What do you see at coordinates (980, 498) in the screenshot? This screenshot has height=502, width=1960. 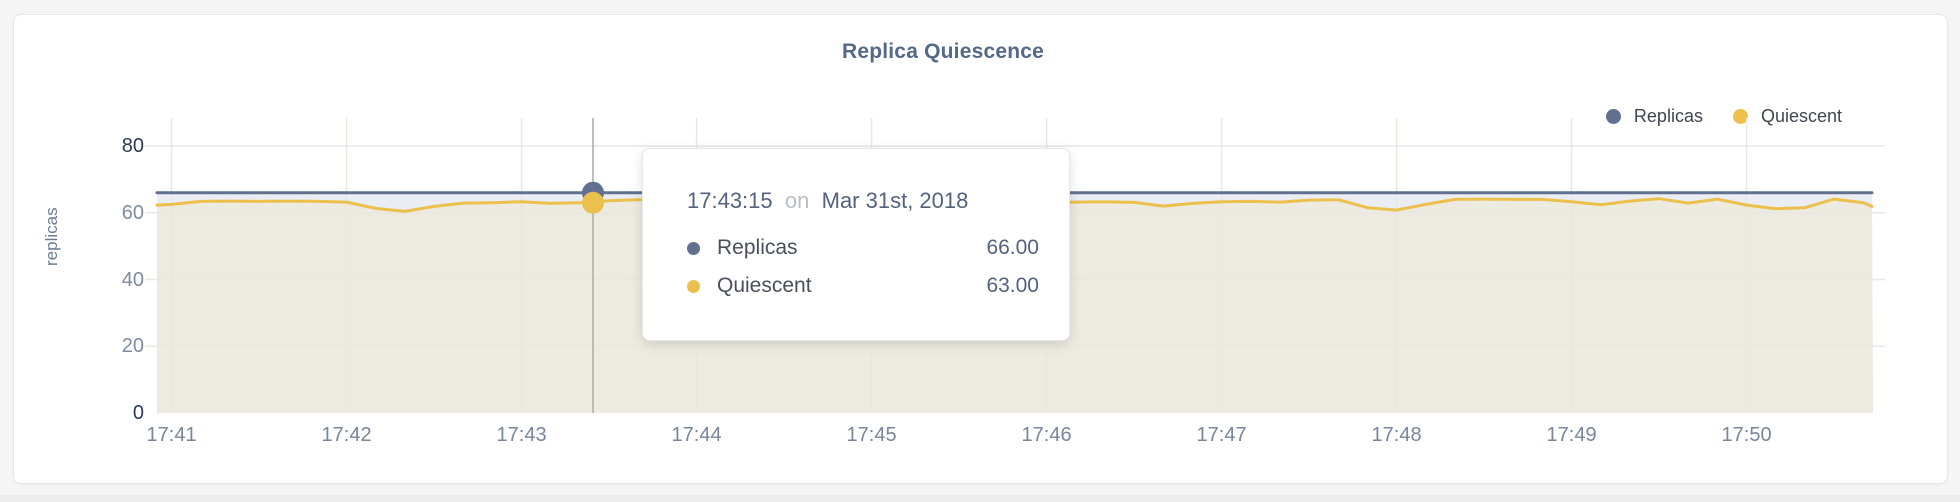 I see `page-background-strip` at bounding box center [980, 498].